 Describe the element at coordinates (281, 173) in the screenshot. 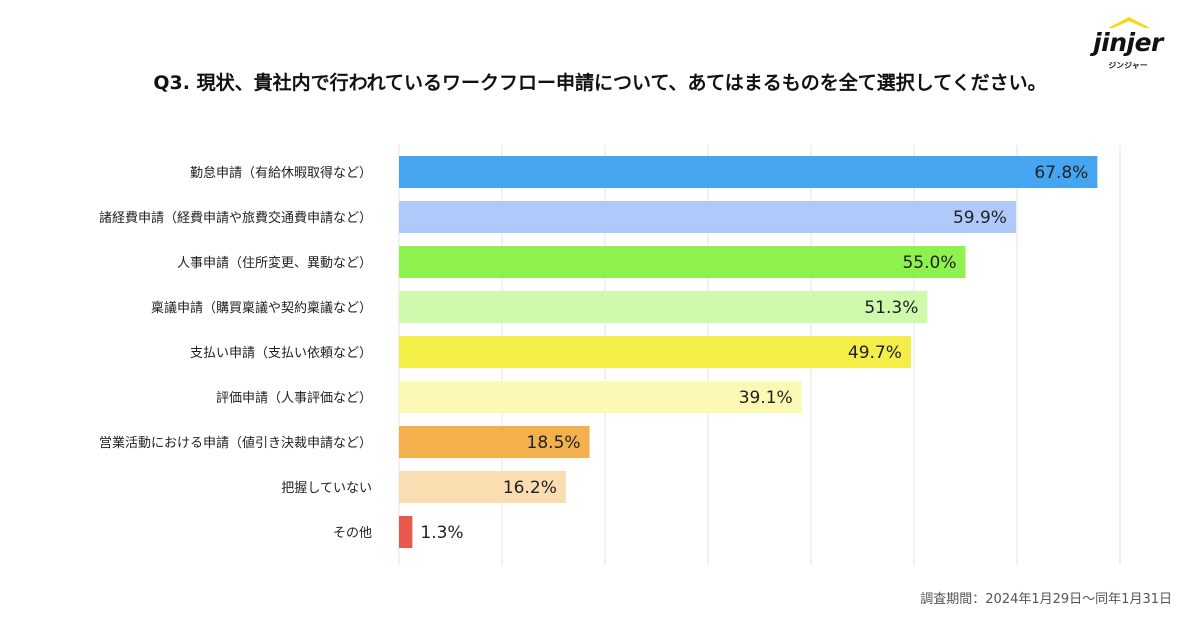

I see `category-label: 勤怠申請（有給休暇取得など）` at that location.